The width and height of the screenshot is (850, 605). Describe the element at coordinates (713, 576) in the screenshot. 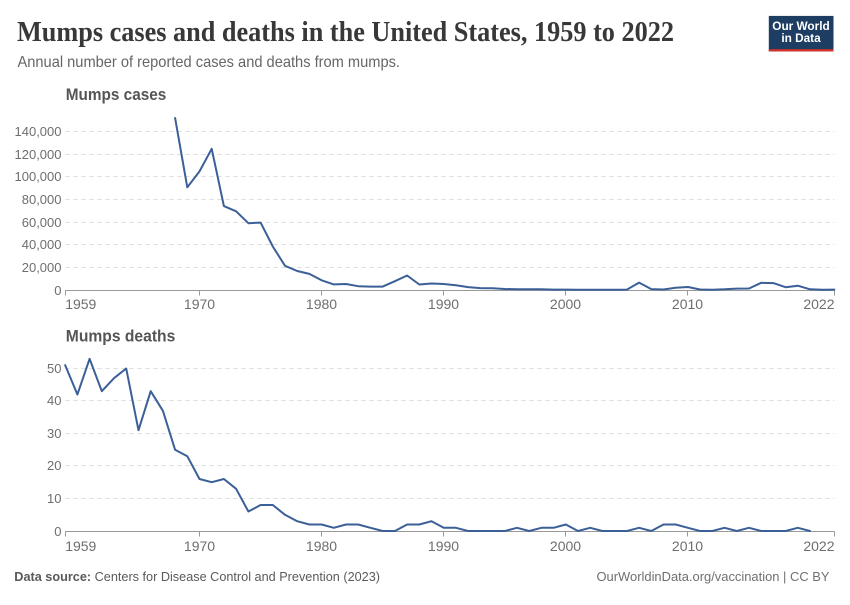

I see `svg-text:OurWorldinData.org/vaccination: OurWorldinData.org/vaccination | CC BY` at that location.